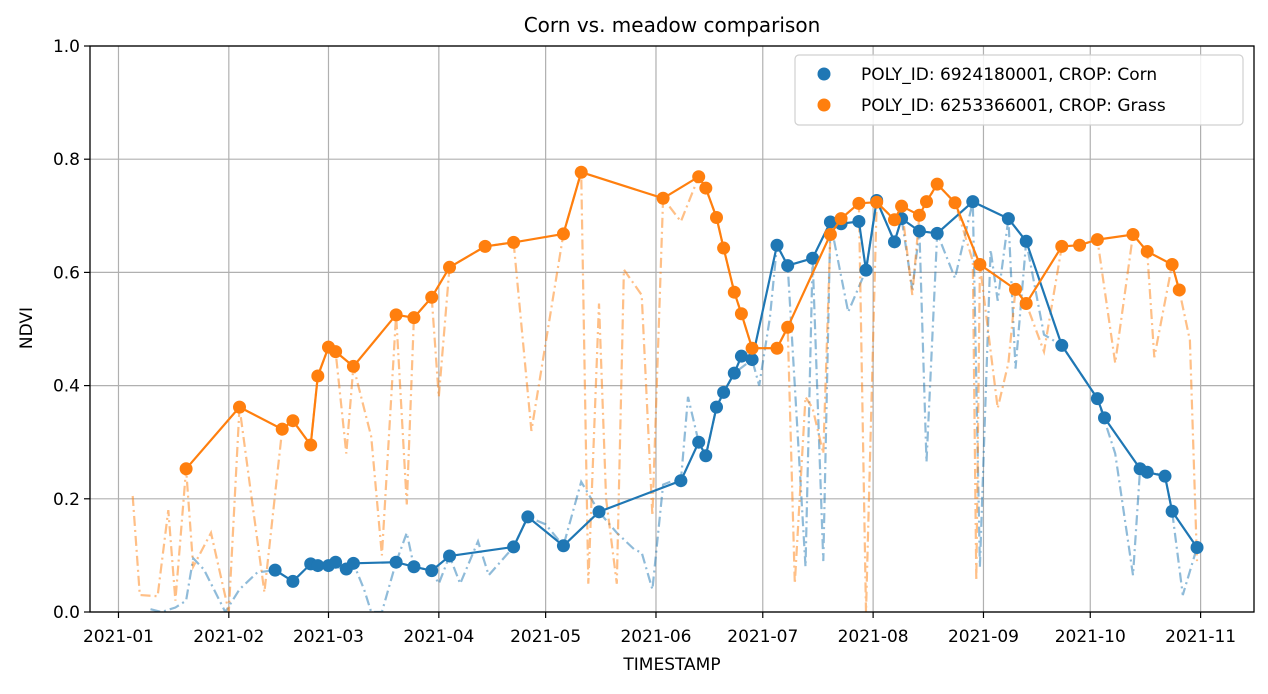 This screenshot has width=1268, height=694. Describe the element at coordinates (66, 500) in the screenshot. I see `y-tick-label: 0.2` at that location.